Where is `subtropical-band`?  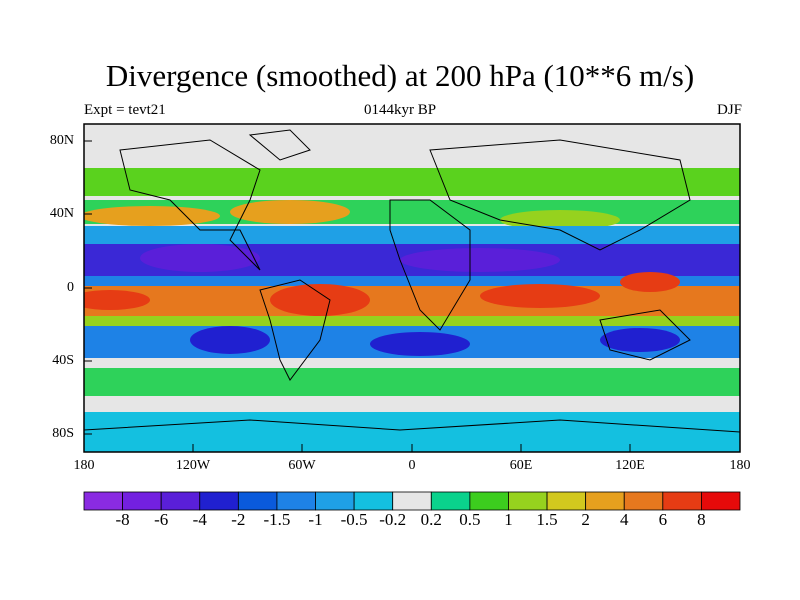 subtropical-band is located at coordinates (412, 236).